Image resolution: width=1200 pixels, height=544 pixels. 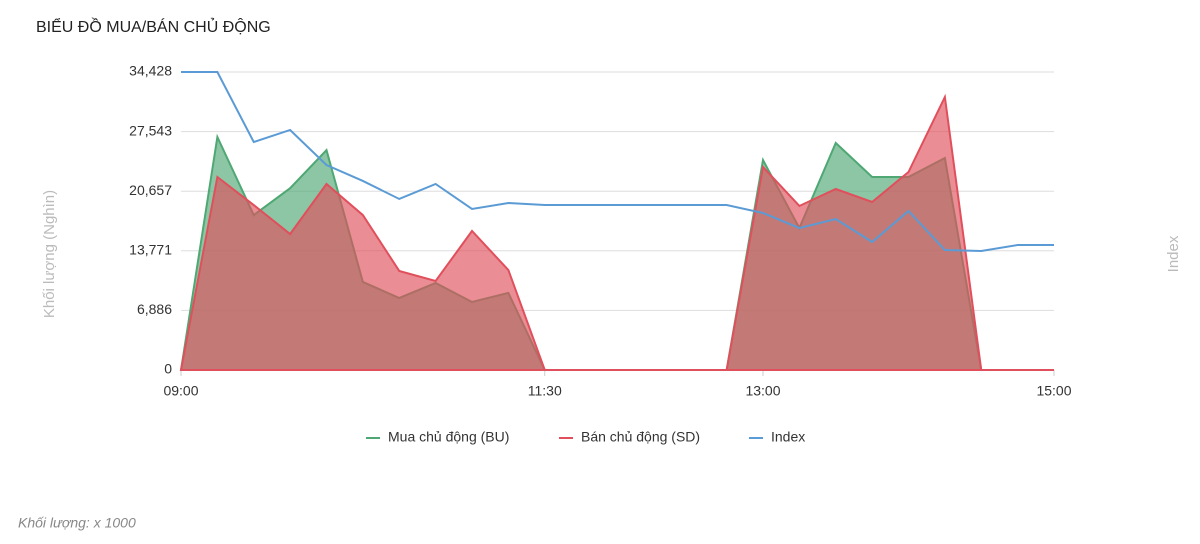 I want to click on y-tick-label: 27,543, so click(x=150, y=130).